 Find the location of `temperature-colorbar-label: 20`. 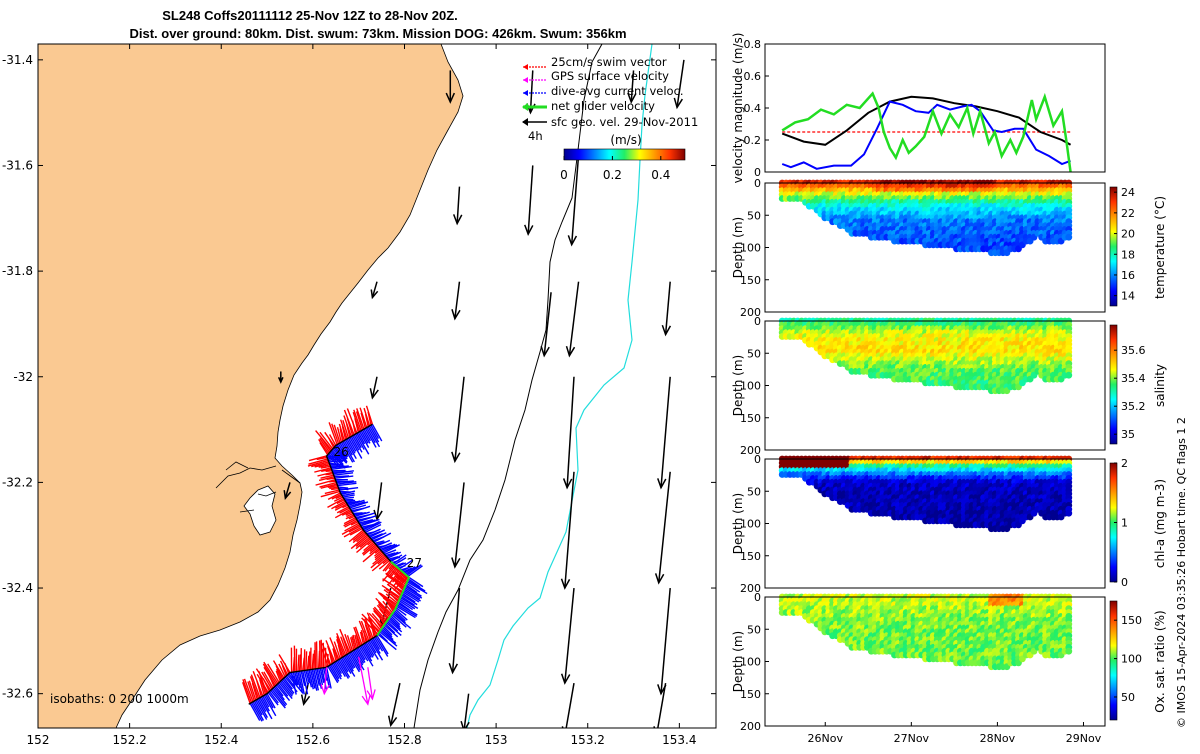

temperature-colorbar-label: 20 is located at coordinates (1128, 234).